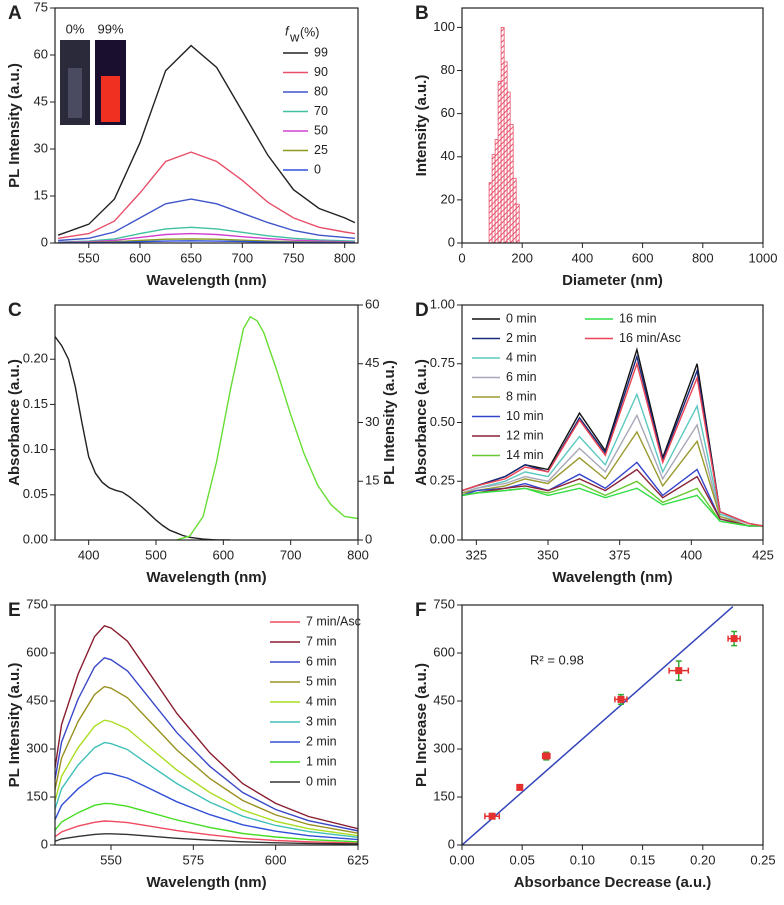  I want to click on x-tick-label: 0.00, so click(461, 859).